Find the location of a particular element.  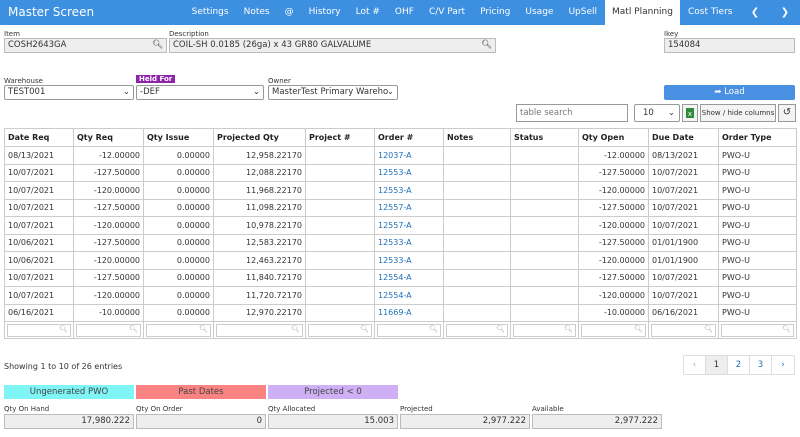

column-header: Order # is located at coordinates (409, 137).